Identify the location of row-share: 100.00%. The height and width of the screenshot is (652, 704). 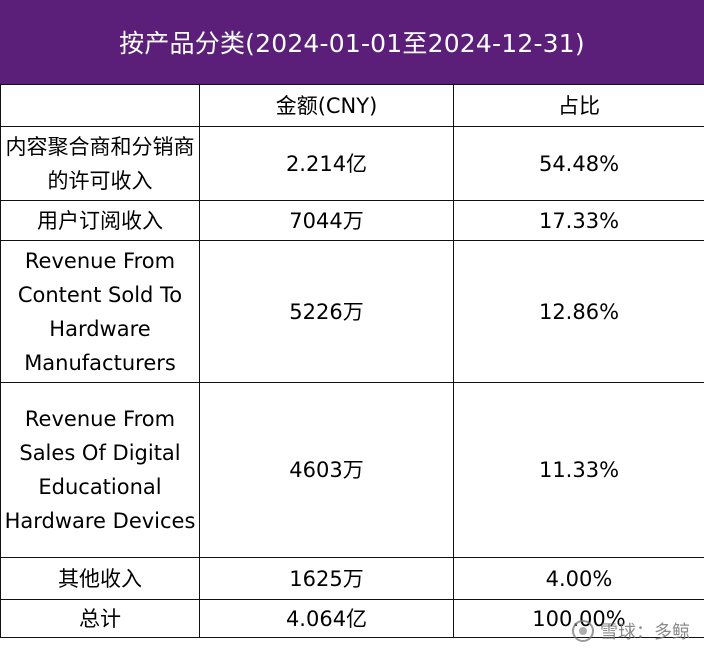
(578, 618).